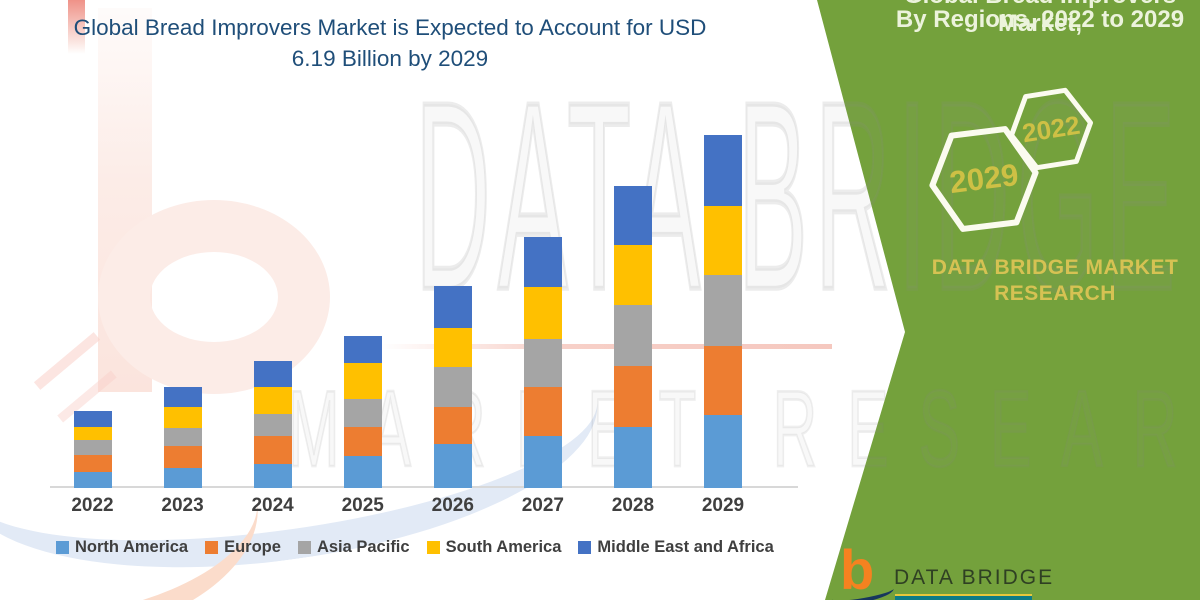  I want to click on legend-item-asia-pacific: Asia Pacific, so click(353, 547).